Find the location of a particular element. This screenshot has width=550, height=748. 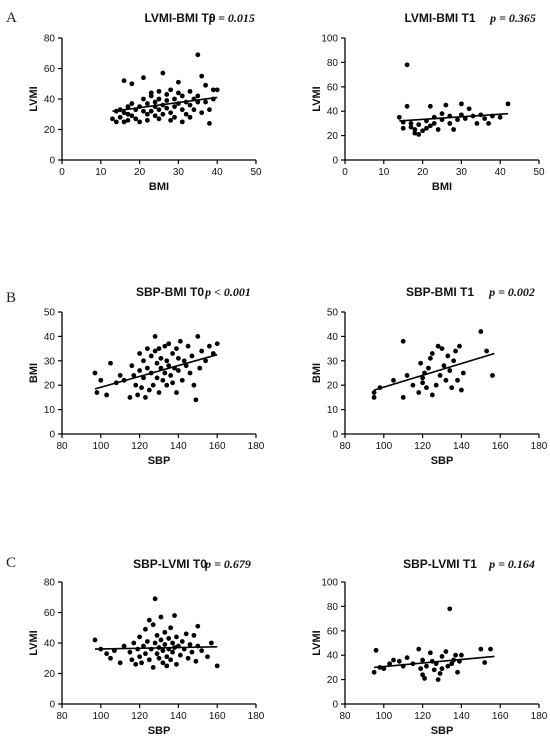

p-value: p < 0.001 is located at coordinates (227, 292).